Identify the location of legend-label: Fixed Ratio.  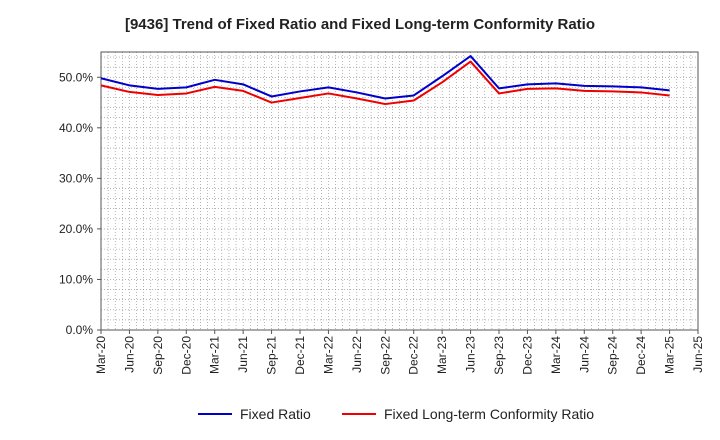
(275, 414).